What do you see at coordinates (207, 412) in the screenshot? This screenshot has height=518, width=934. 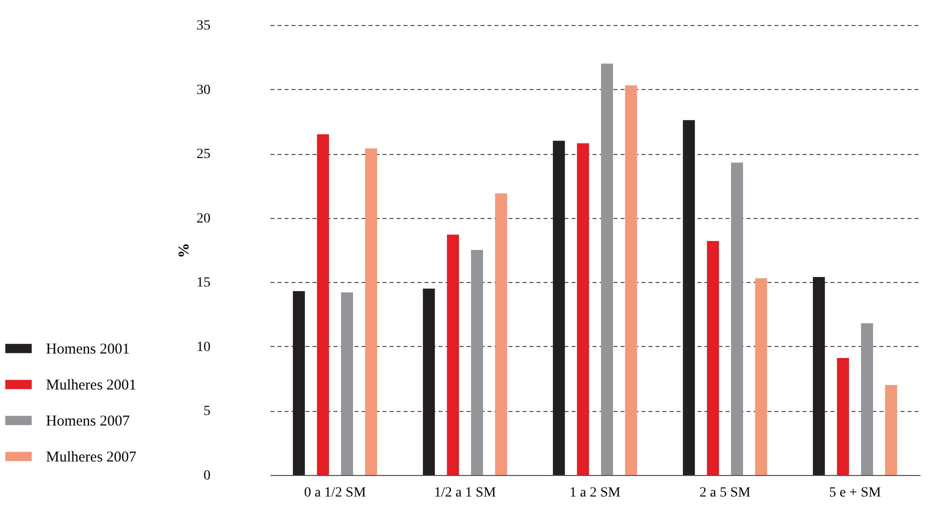 I see `y-tick-label: 5` at bounding box center [207, 412].